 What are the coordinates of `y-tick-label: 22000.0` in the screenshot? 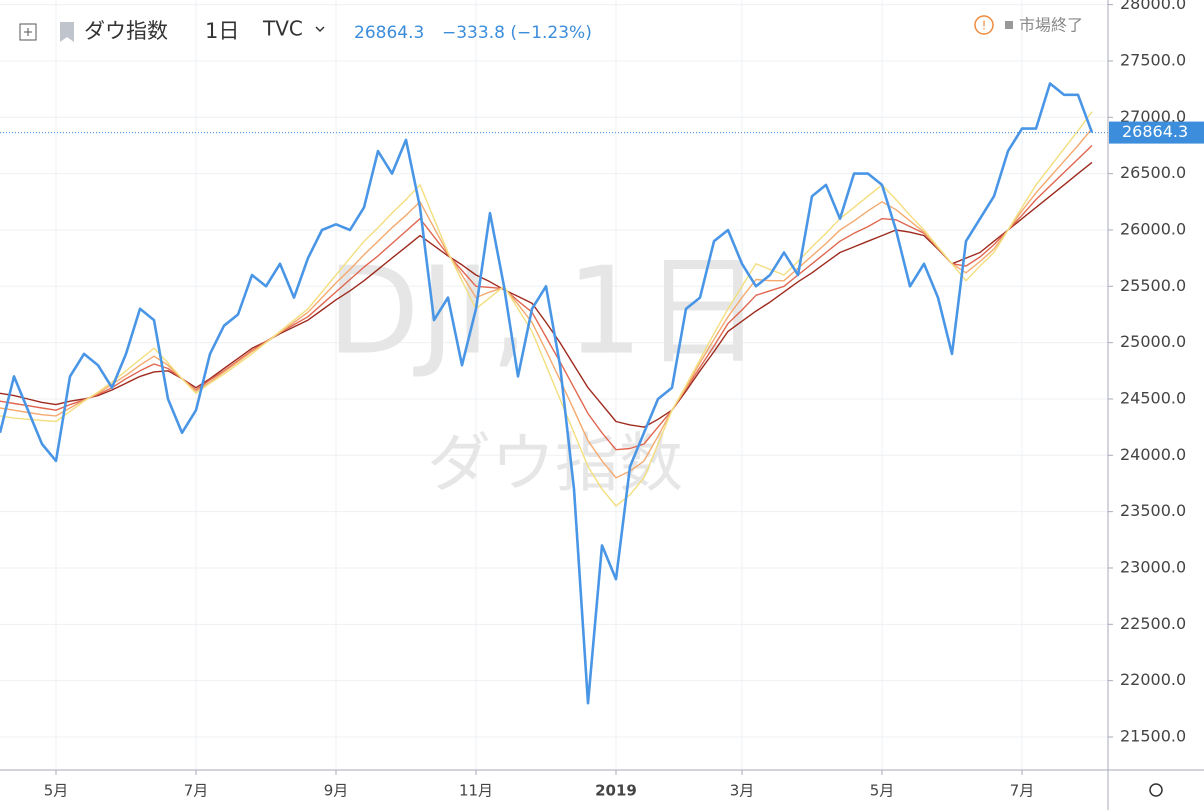 It's located at (1153, 679).